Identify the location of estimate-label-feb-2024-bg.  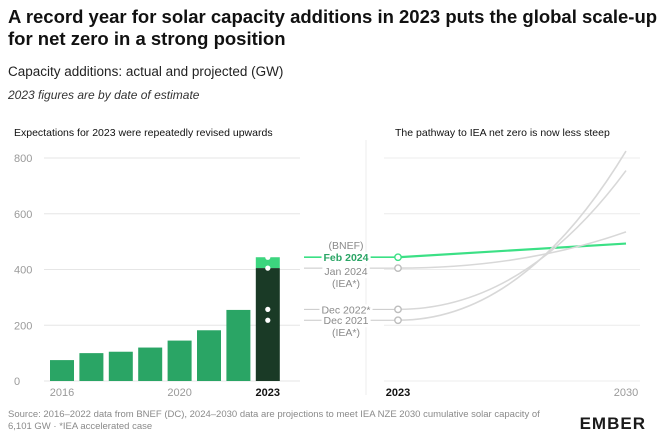
(346, 258).